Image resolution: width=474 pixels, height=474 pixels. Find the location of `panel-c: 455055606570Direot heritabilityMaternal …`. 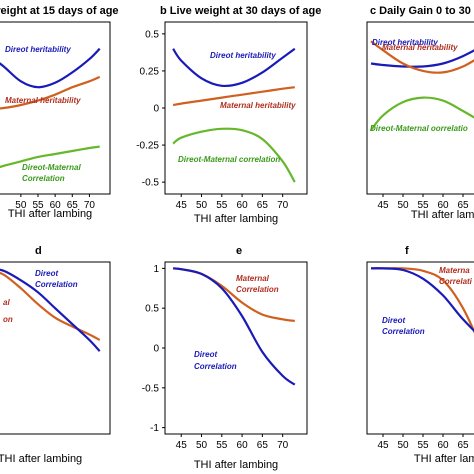

panel-c: 455055606570Direot heritabilityMaternal … is located at coordinates (420, 113).